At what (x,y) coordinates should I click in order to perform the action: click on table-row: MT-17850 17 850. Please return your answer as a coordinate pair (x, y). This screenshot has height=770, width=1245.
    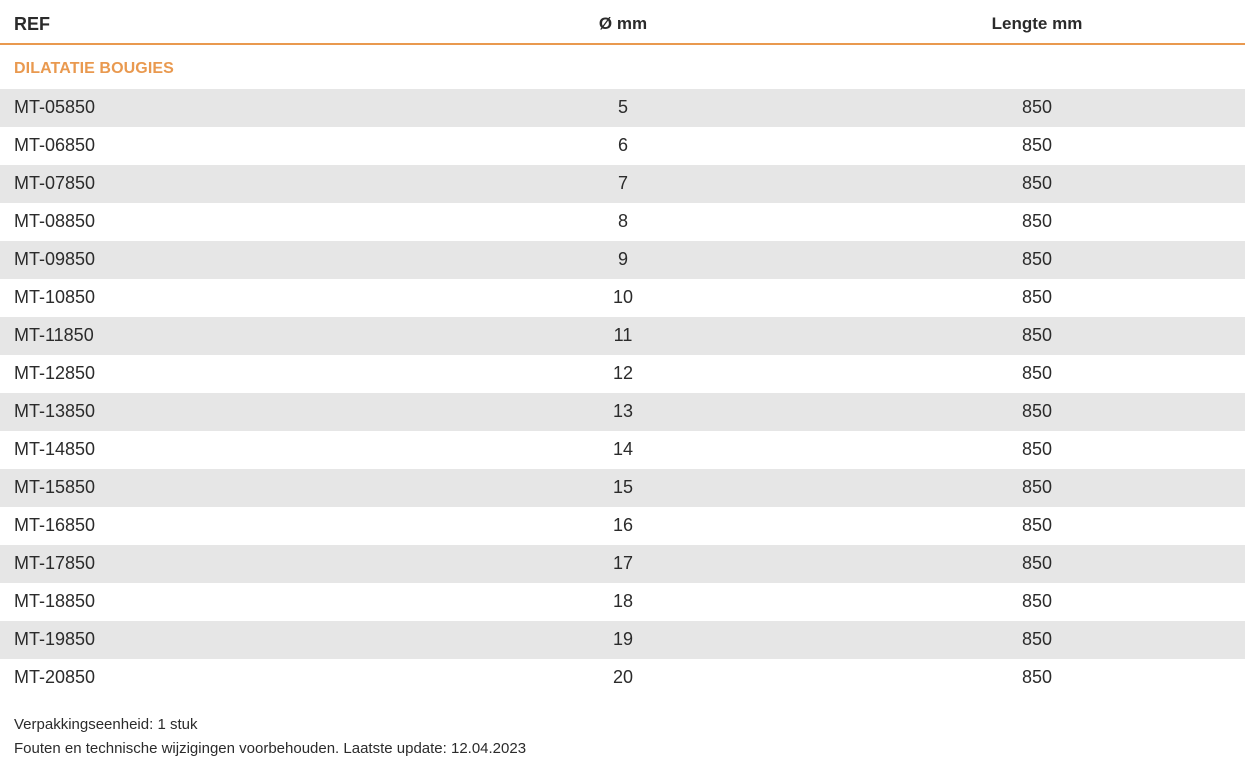
    Looking at the image, I should click on (622, 564).